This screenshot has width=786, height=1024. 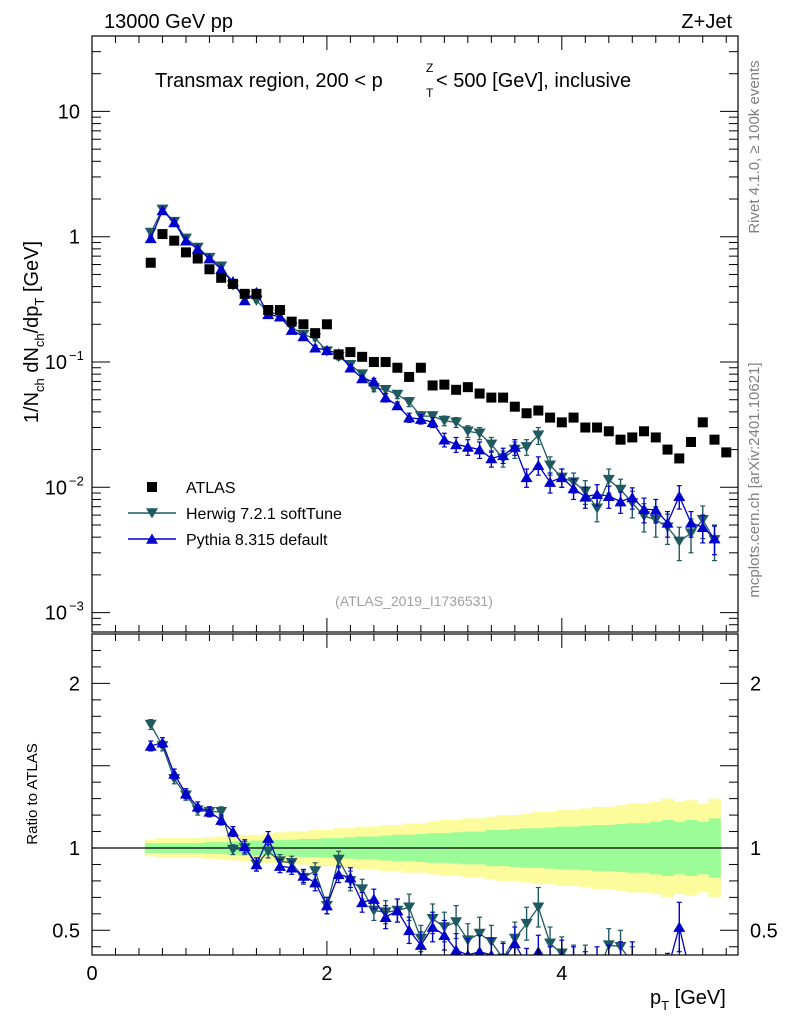 I want to click on y-axis-title: 1/Nch dNch/dpT [GeV], so click(x=34, y=332).